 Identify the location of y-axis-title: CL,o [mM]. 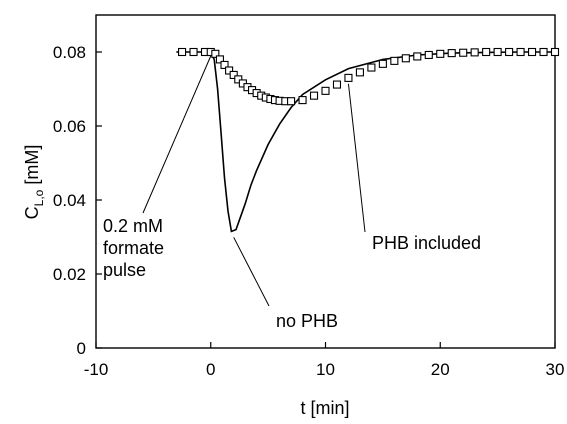
(34, 182).